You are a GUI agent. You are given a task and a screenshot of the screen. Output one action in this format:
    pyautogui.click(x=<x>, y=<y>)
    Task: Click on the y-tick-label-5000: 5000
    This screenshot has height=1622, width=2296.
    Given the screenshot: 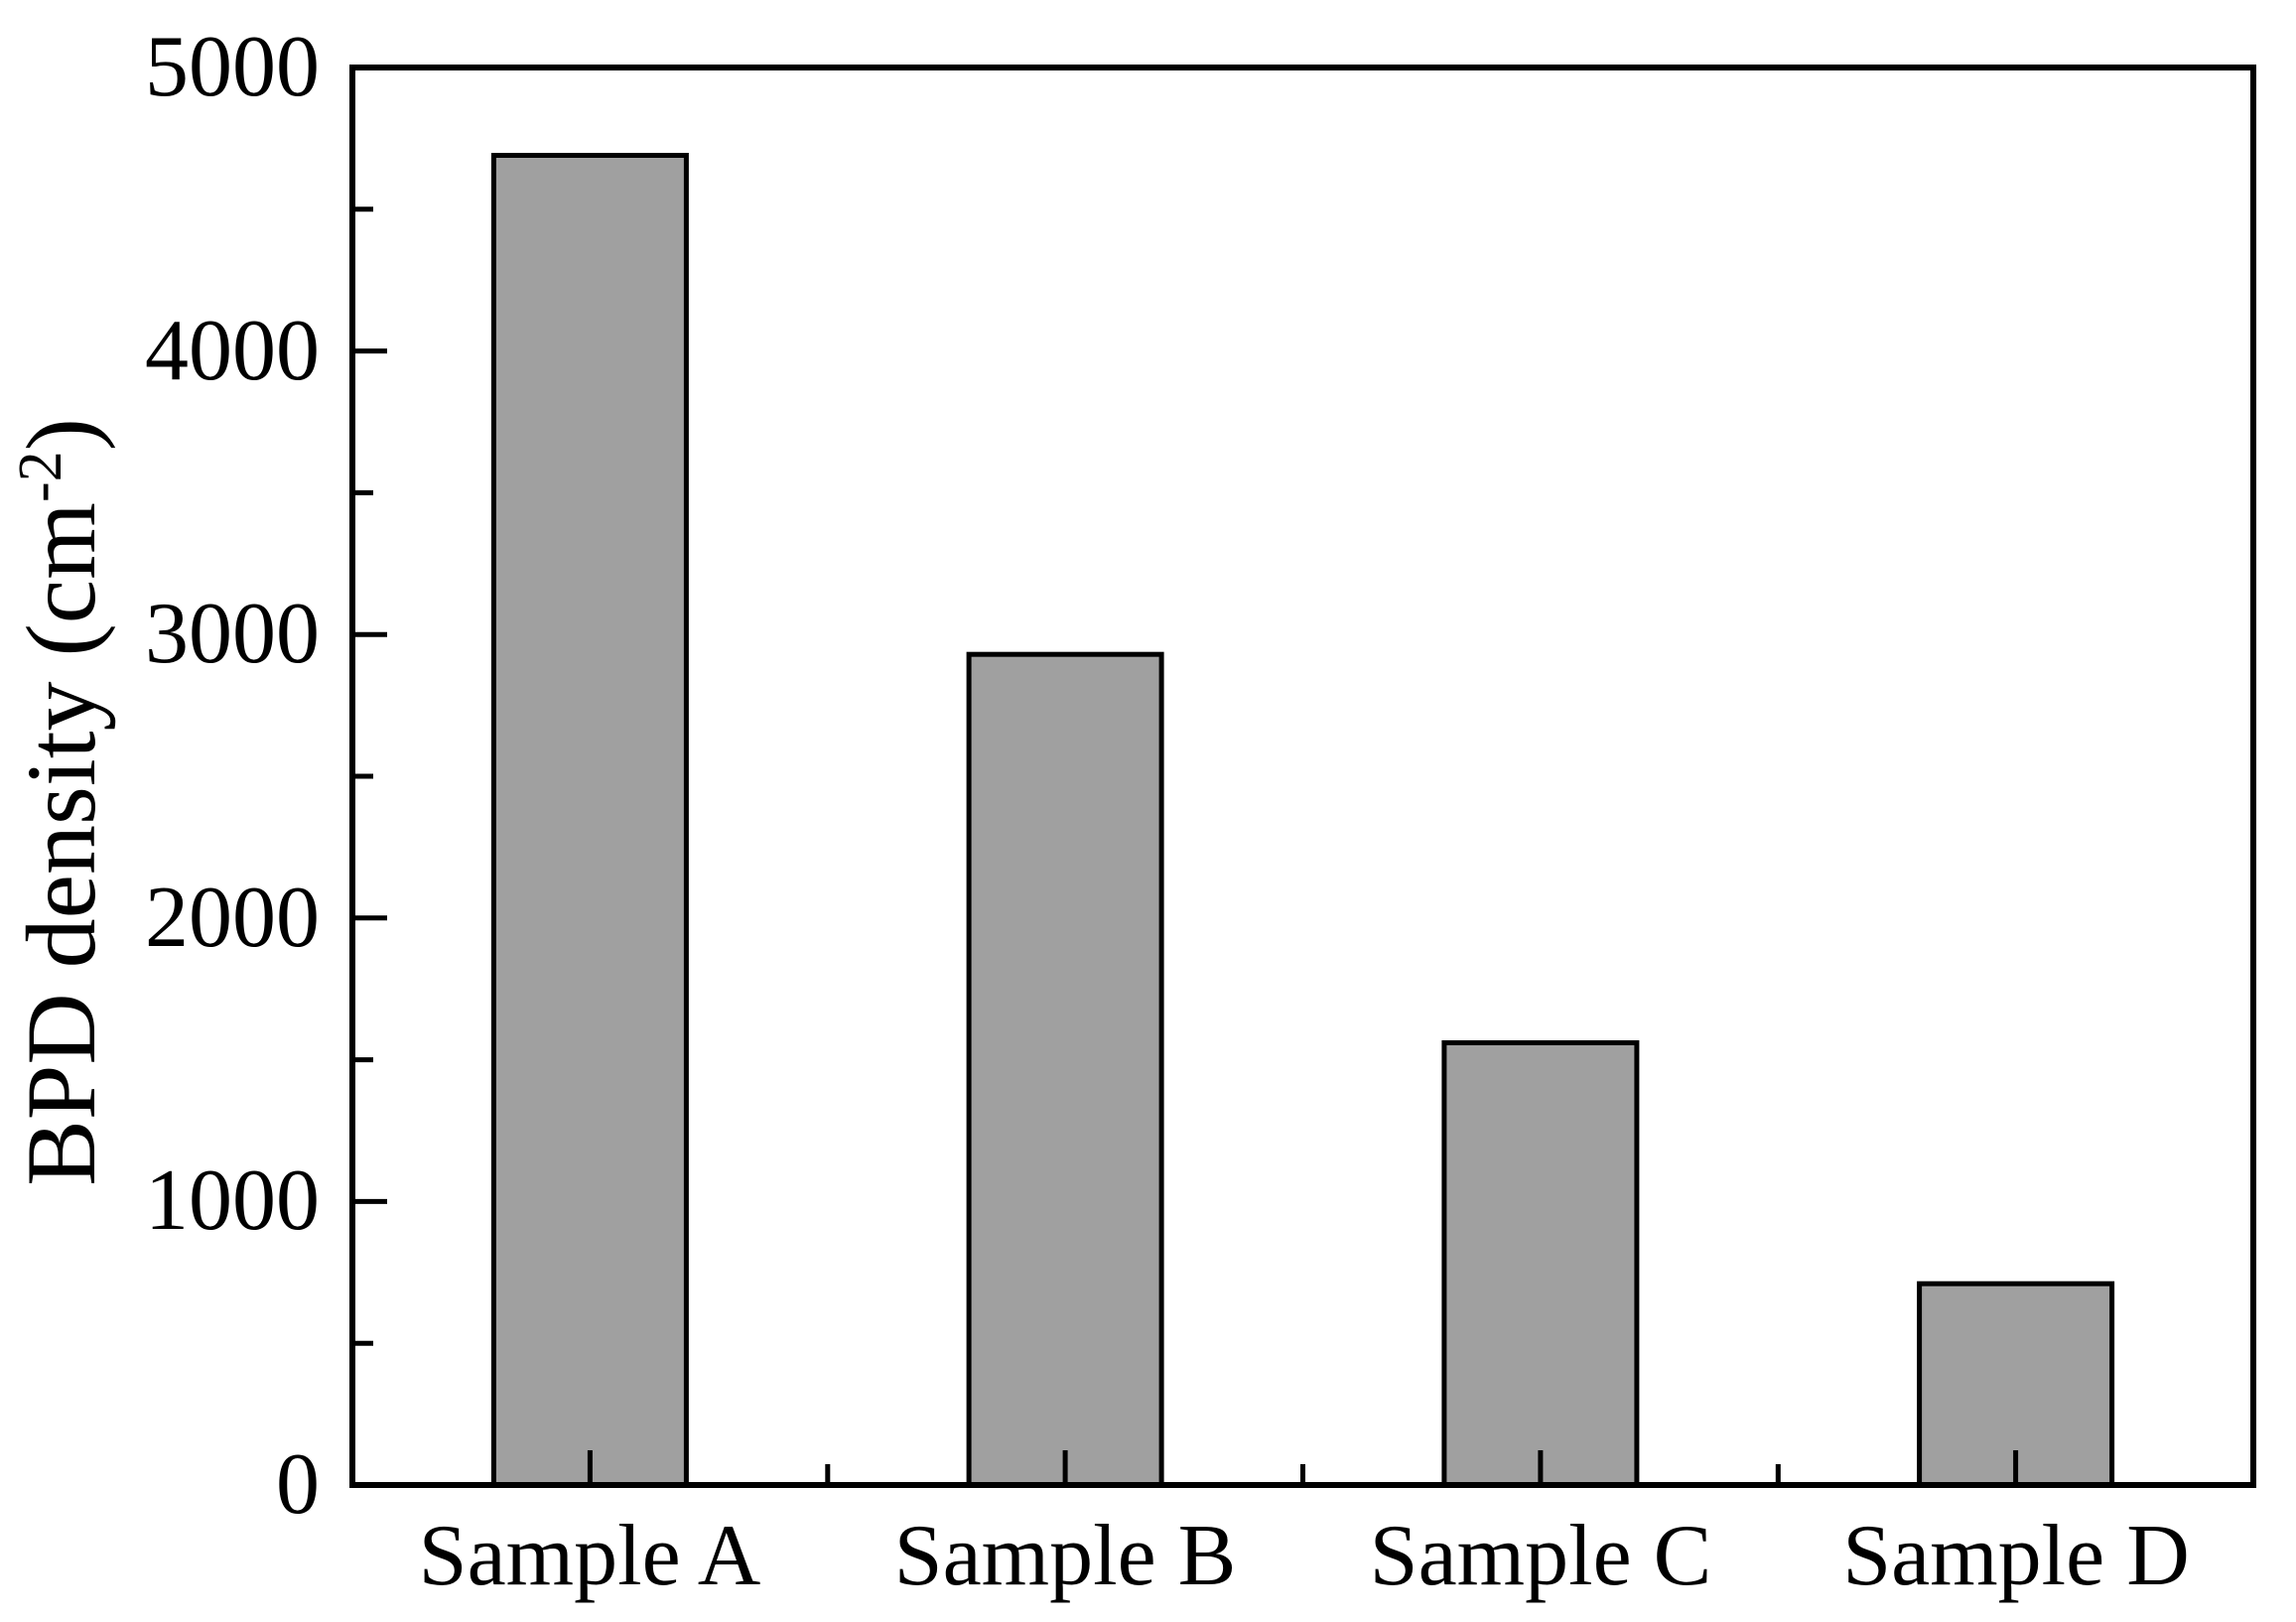 What is the action you would take?
    pyautogui.click(x=233, y=67)
    